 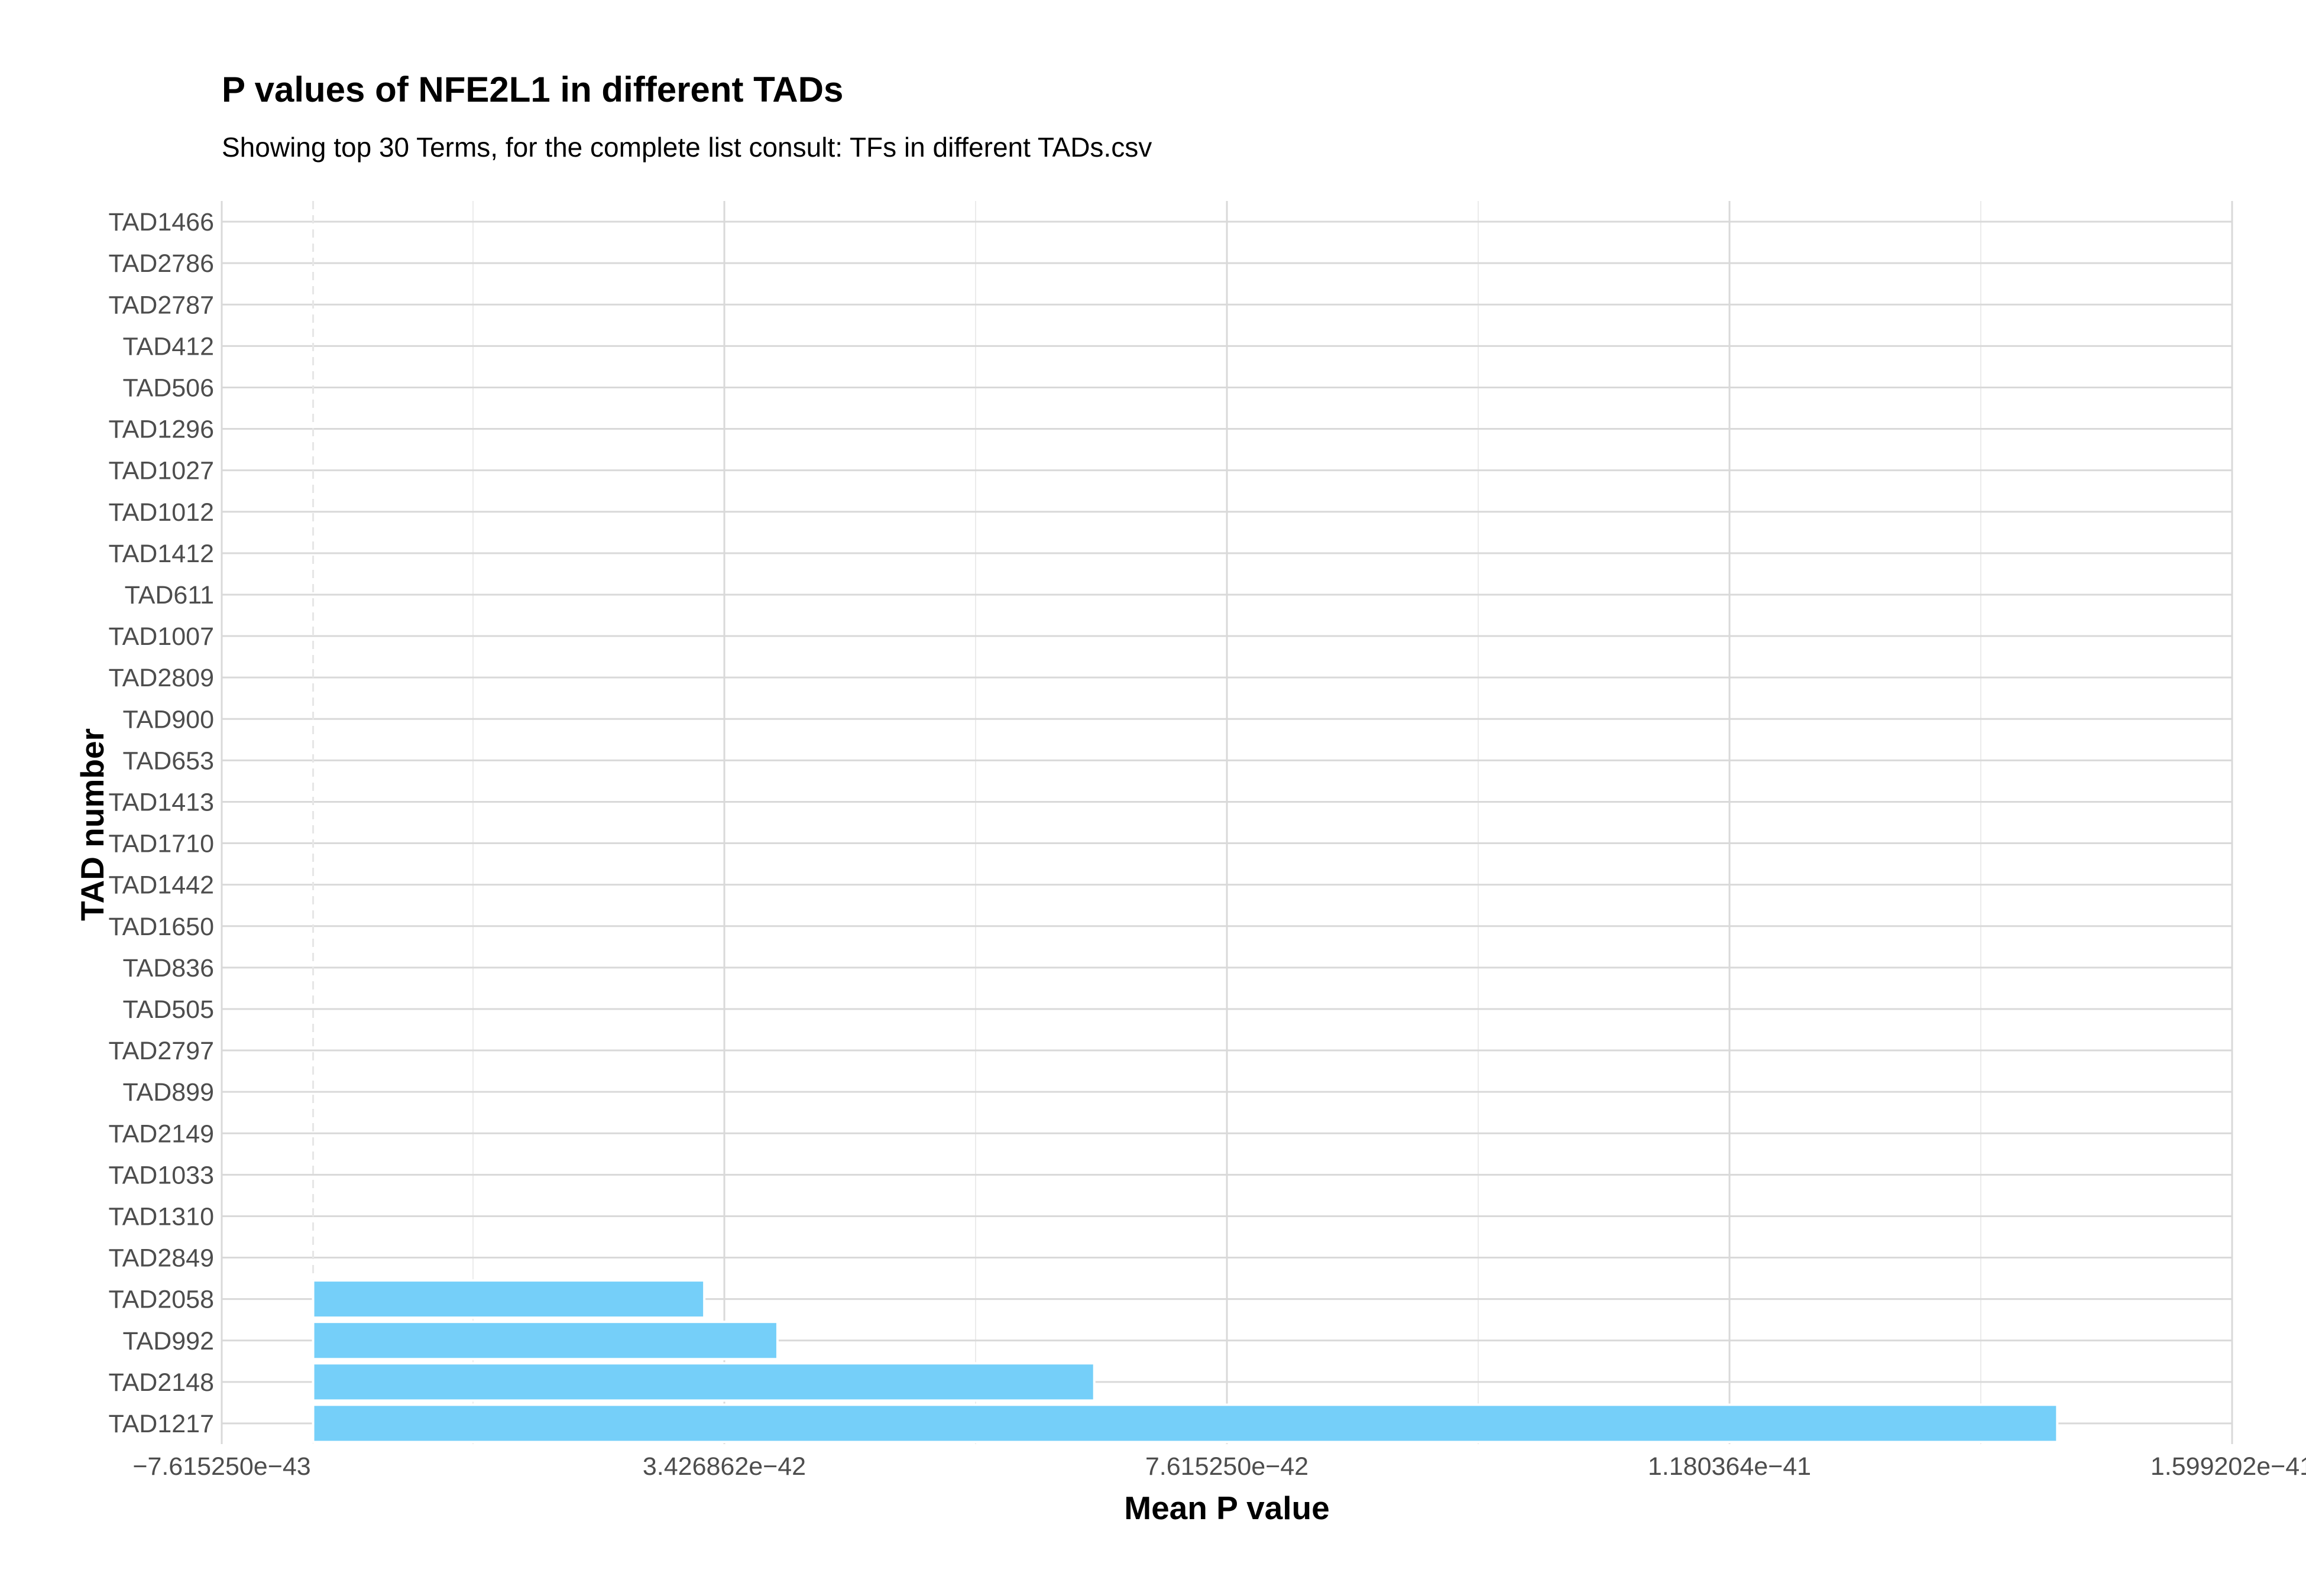 What do you see at coordinates (168, 388) in the screenshot?
I see `y-tick-label: TAD506` at bounding box center [168, 388].